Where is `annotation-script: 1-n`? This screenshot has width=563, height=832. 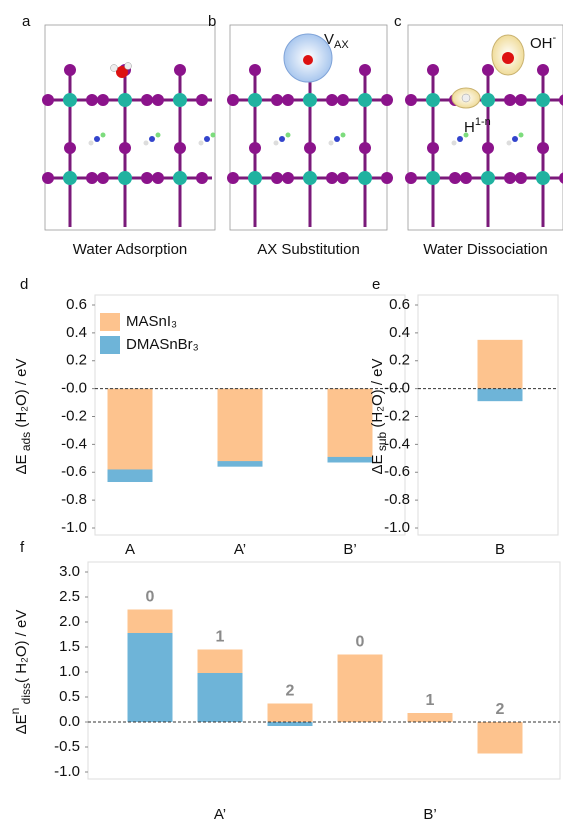
annotation-script: 1-n is located at coordinates (483, 122).